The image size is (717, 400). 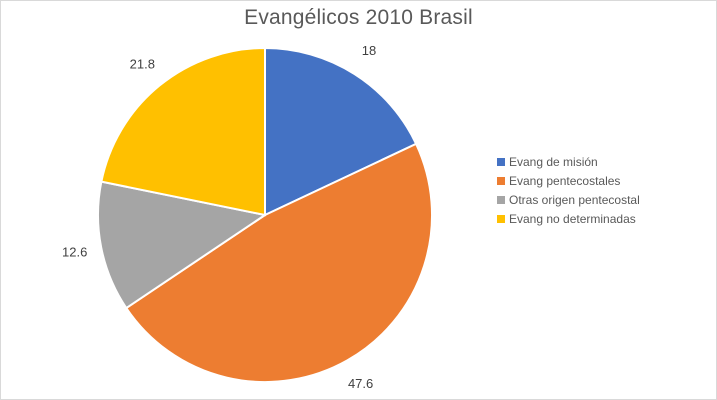 What do you see at coordinates (553, 161) in the screenshot?
I see `legend-label: Evang de misión` at bounding box center [553, 161].